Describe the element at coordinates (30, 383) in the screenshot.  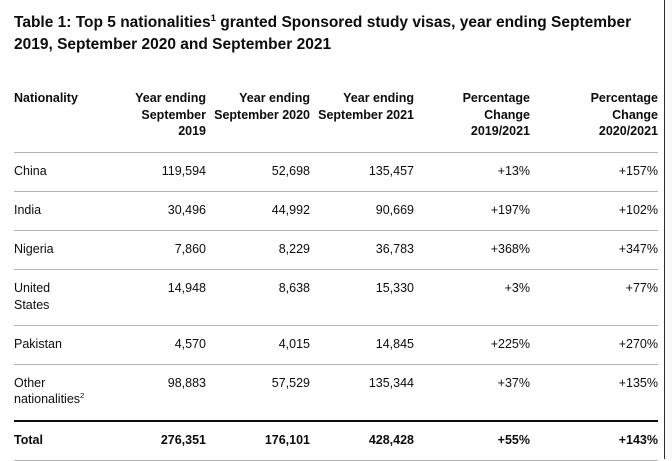
I see `nationality-label: Other` at that location.